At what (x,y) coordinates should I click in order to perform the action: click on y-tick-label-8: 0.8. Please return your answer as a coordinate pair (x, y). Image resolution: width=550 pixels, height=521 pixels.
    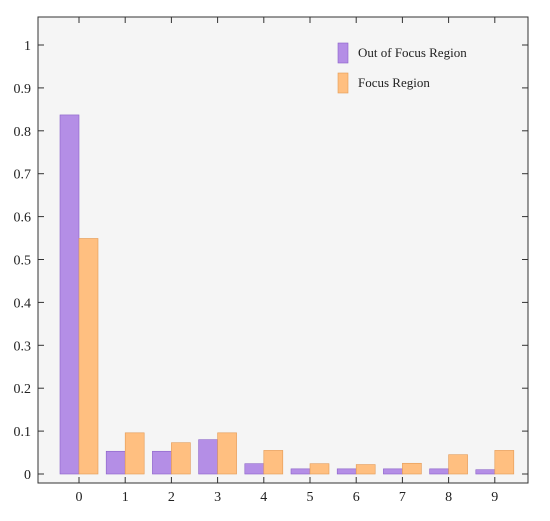
    Looking at the image, I should click on (23, 132).